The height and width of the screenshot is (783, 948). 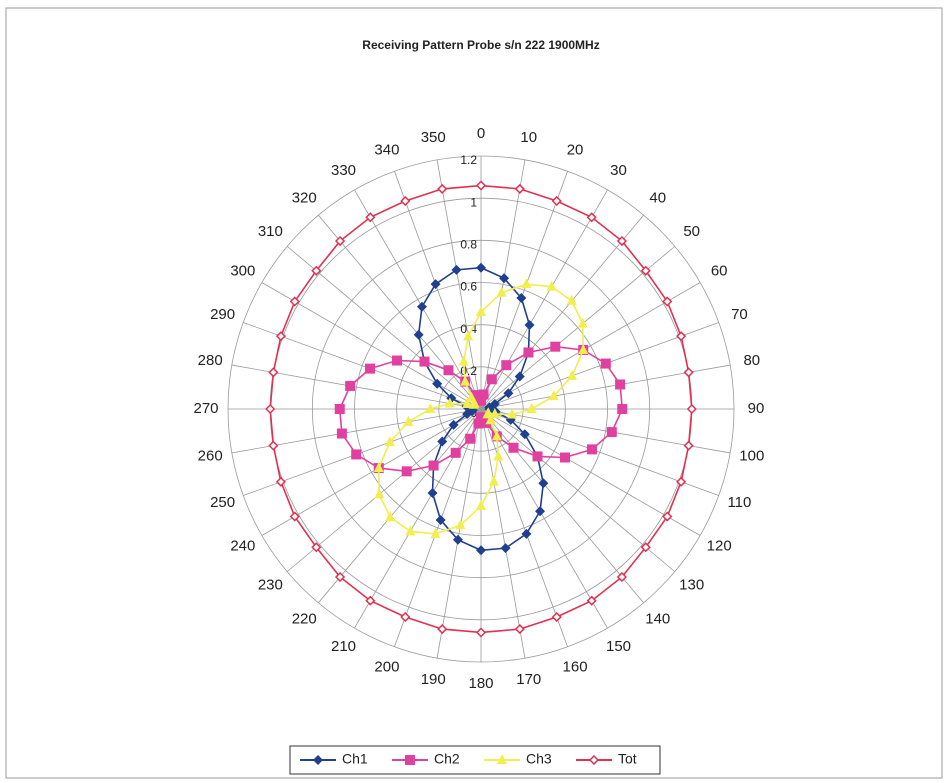 I want to click on angle-label: 340, so click(x=386, y=150).